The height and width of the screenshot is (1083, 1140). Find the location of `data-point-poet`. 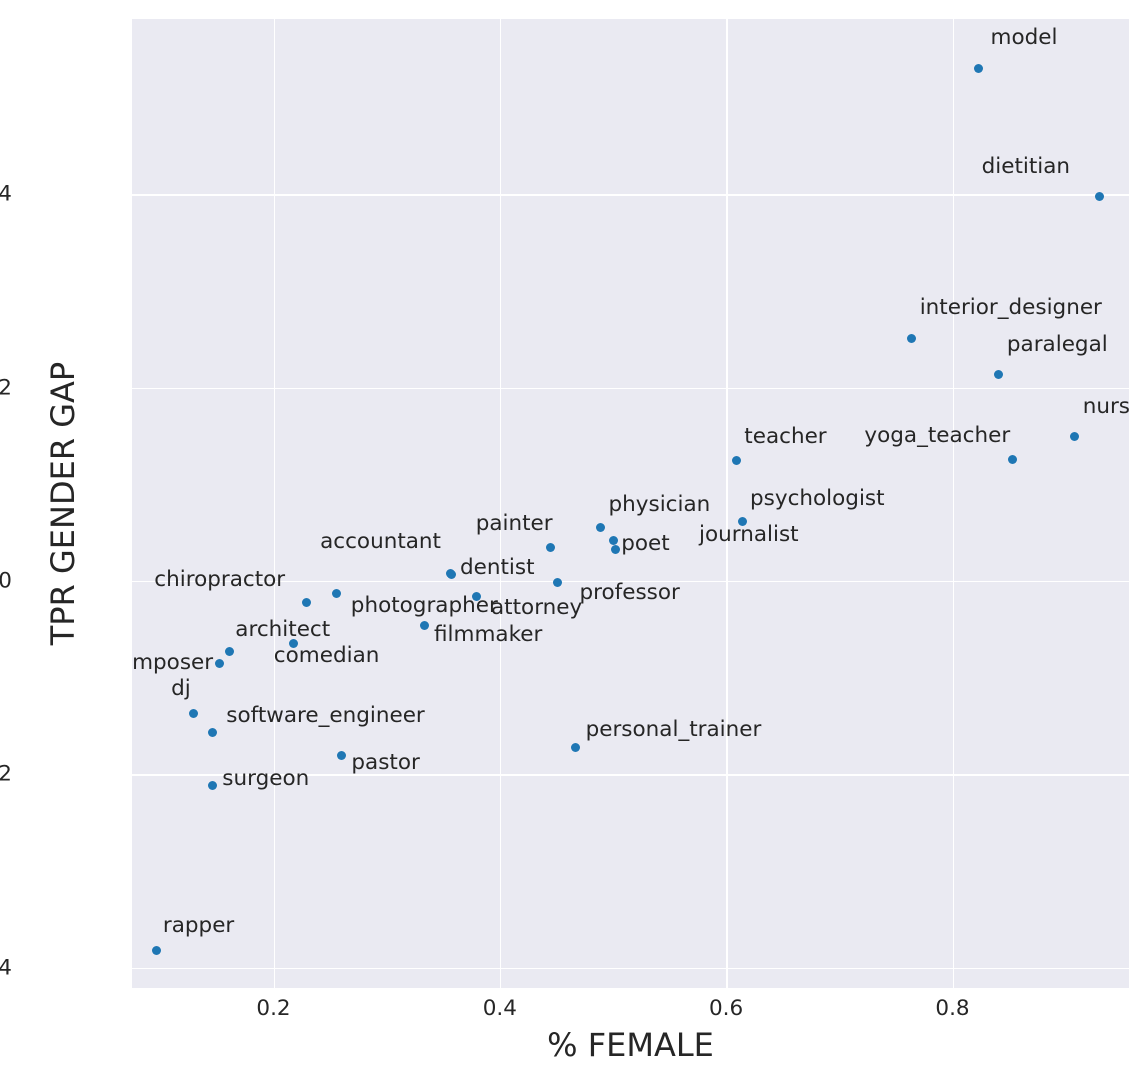

data-point-poet is located at coordinates (615, 550).